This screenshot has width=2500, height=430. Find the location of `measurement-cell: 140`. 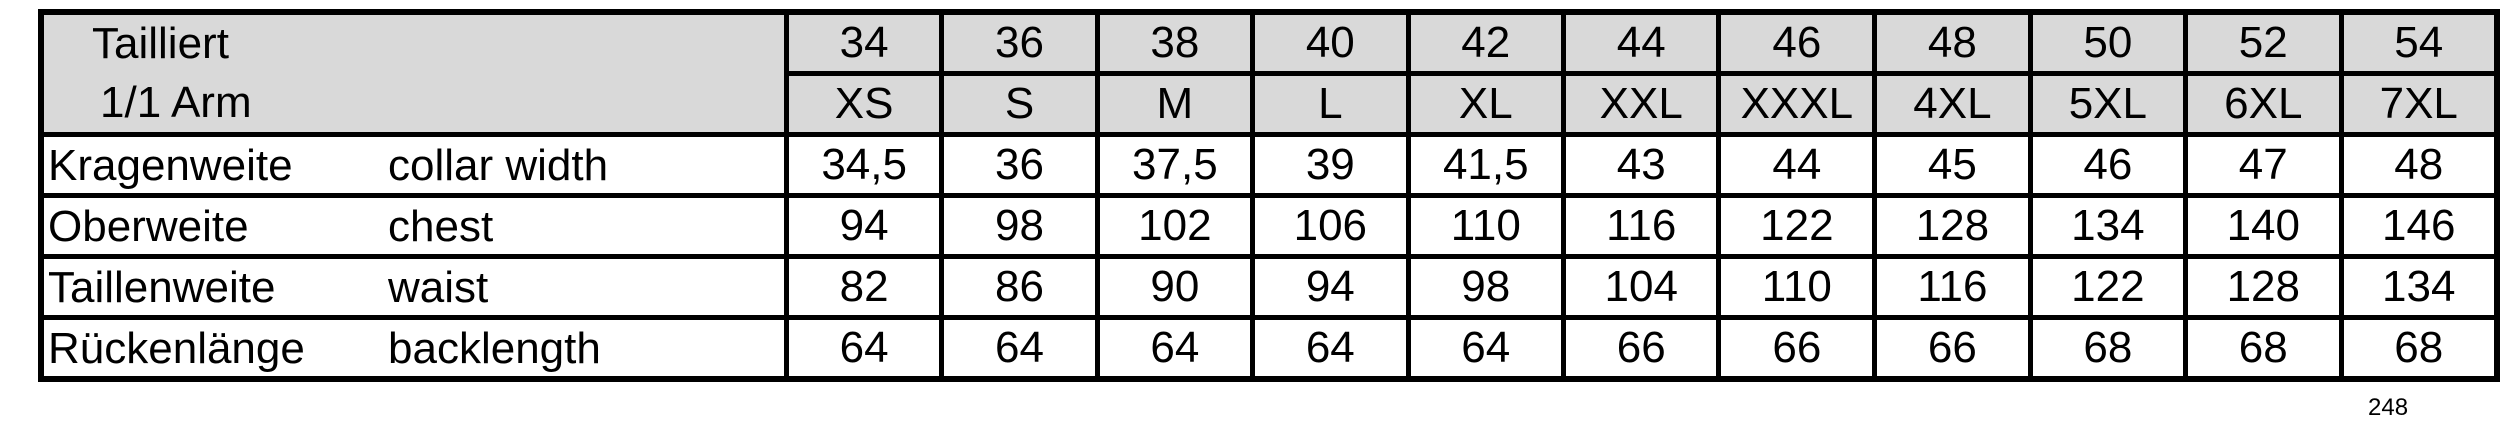

measurement-cell: 140 is located at coordinates (2263, 226).